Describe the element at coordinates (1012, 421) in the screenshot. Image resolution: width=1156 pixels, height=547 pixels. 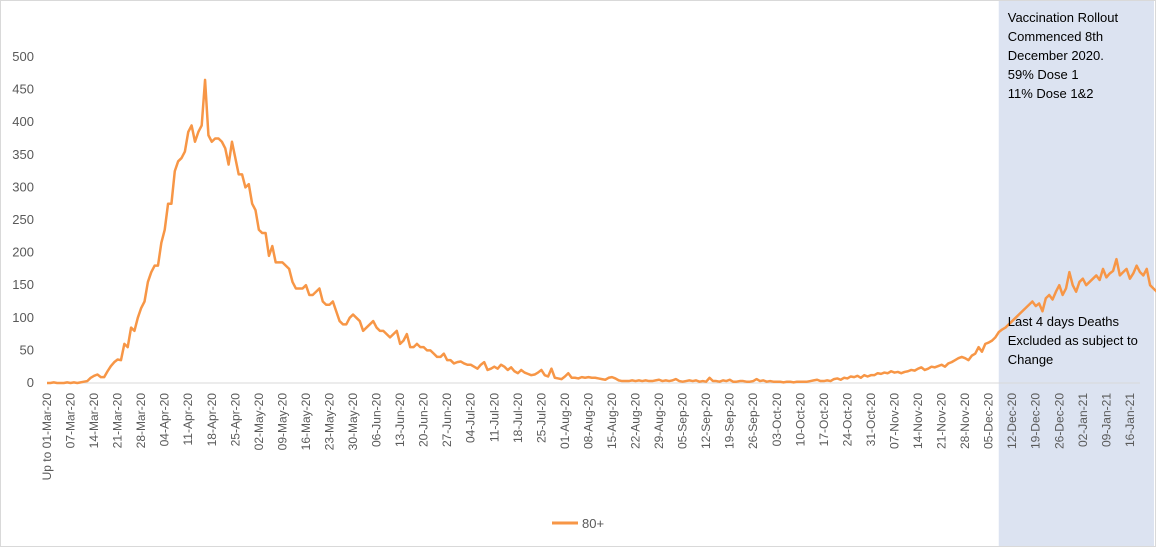
I see `x-tick-label: 12-Dec-20` at that location.